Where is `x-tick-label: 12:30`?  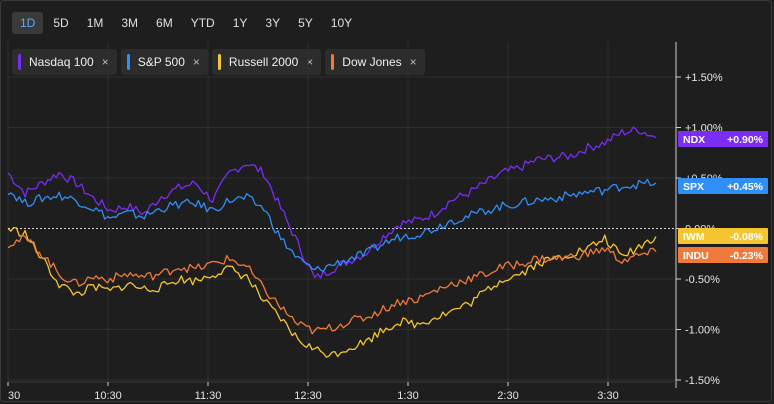
x-tick-label: 12:30 is located at coordinates (308, 396).